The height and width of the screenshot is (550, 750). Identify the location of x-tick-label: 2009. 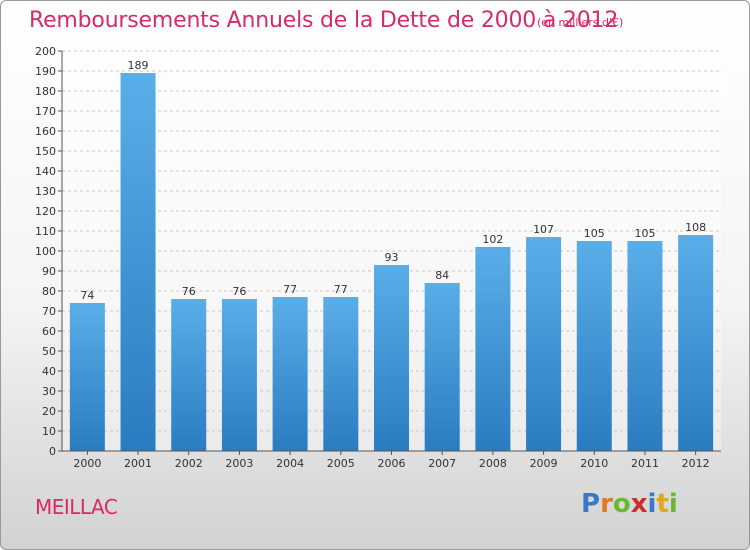
(544, 463).